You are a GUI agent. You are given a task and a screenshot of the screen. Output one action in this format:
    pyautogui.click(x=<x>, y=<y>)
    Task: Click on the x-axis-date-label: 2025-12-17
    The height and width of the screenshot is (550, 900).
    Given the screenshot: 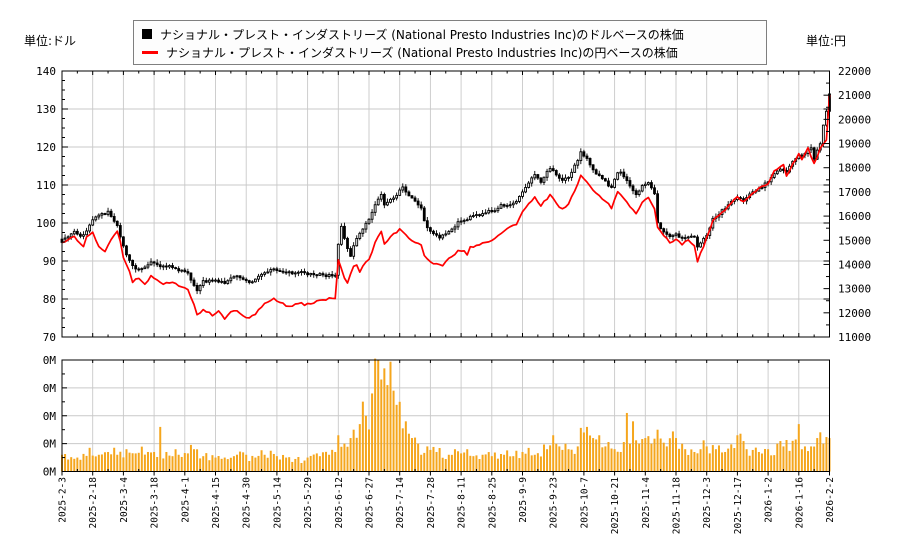 What is the action you would take?
    pyautogui.click(x=738, y=505)
    